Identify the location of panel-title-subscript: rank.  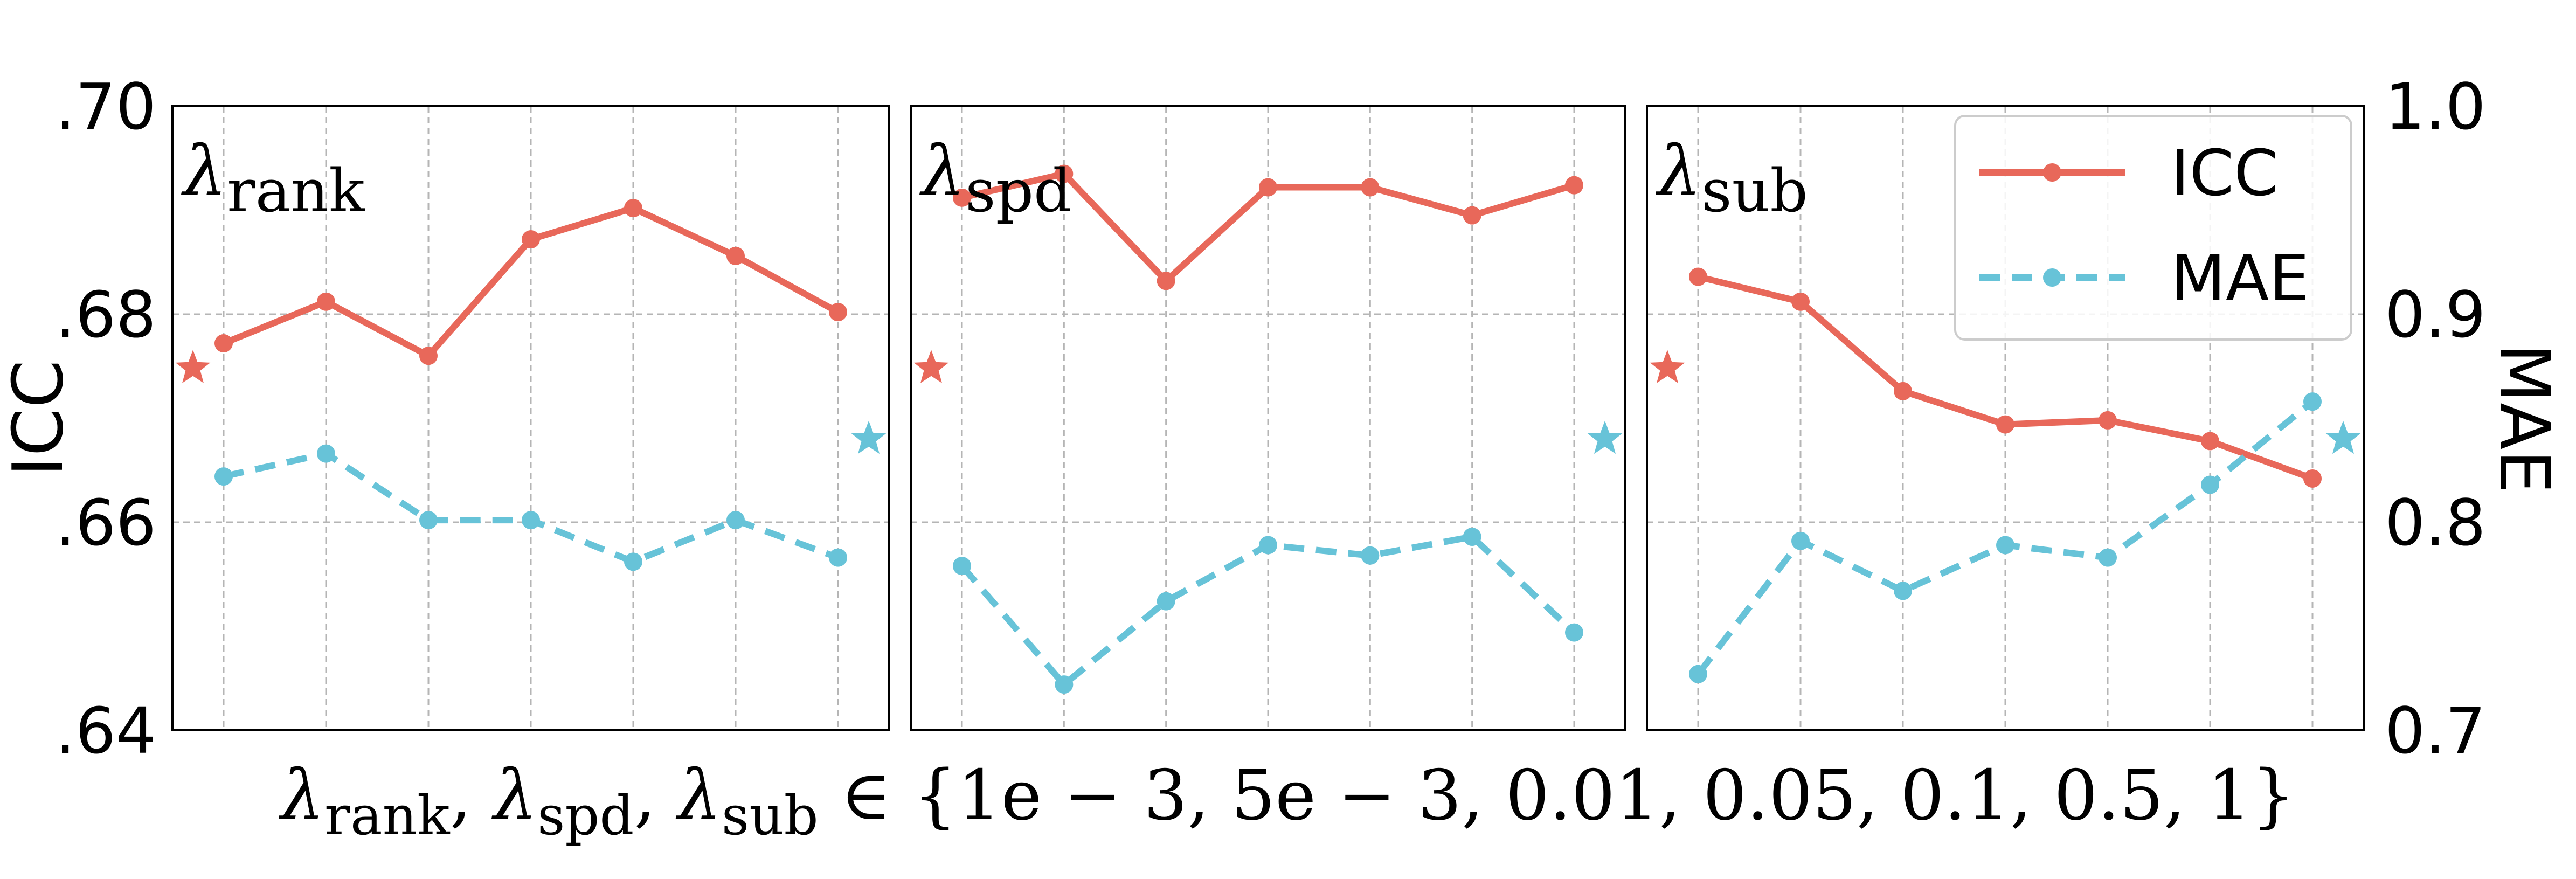
(296, 190).